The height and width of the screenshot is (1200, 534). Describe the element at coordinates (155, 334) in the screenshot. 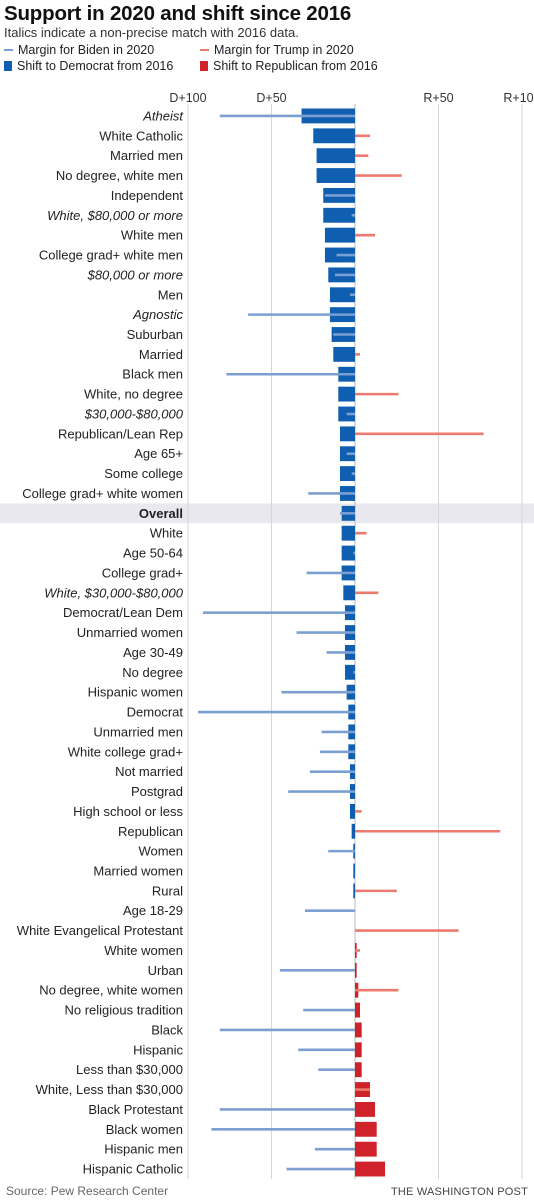

I see `category-label: Suburban` at that location.